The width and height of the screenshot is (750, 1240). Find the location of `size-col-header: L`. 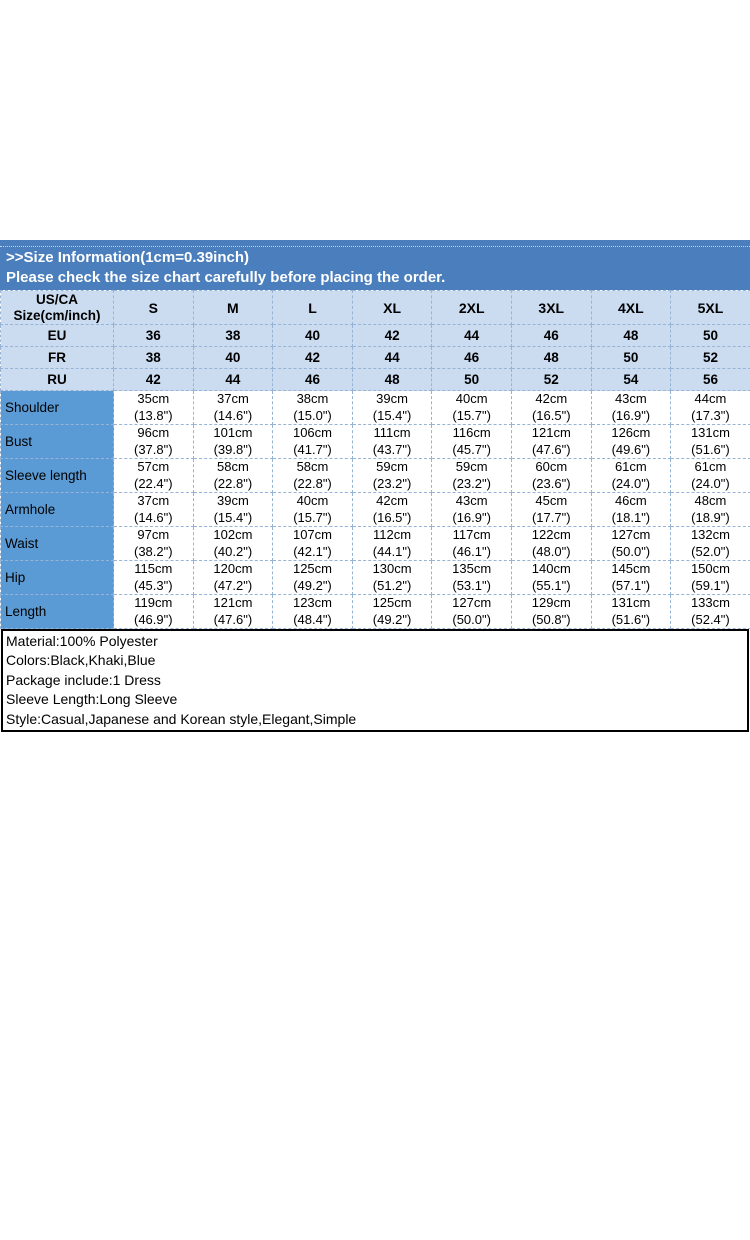

size-col-header: L is located at coordinates (313, 308).